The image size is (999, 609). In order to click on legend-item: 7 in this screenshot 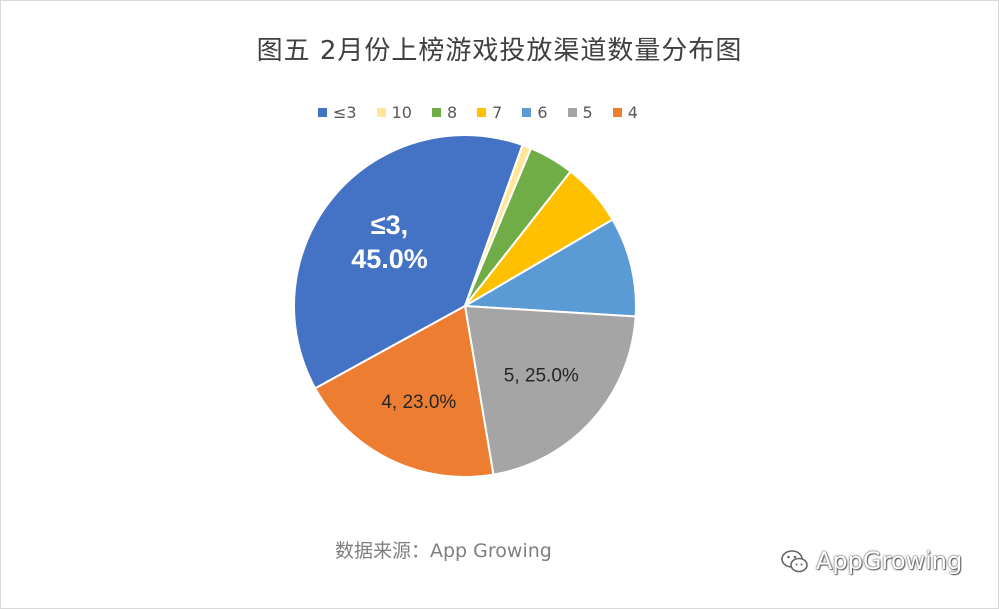, I will do `click(489, 112)`.